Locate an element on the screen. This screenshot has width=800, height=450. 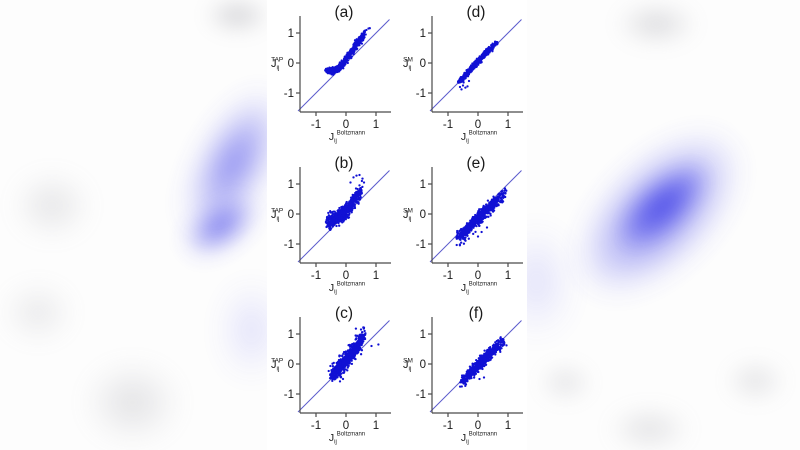
scatter-plot-a: (a) -1 0 1 1 0 -1 JijTAP JijBoltzmann is located at coordinates (331, 74).